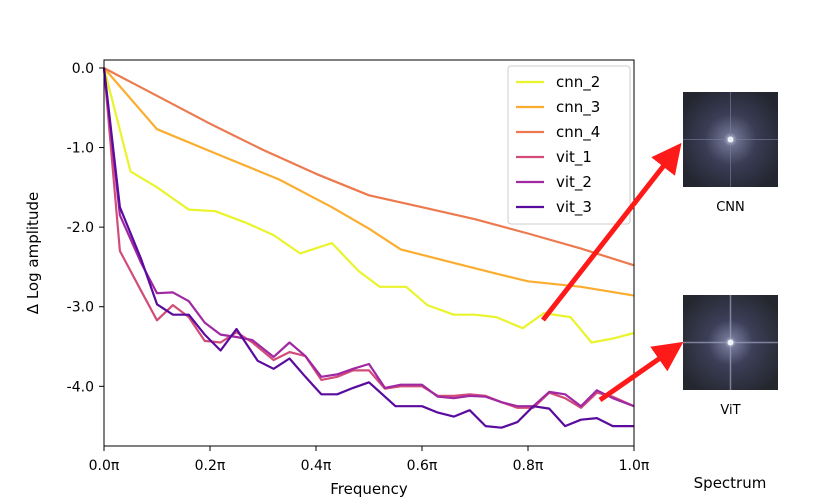 Image resolution: width=831 pixels, height=499 pixels. I want to click on y-tick-label: -2.0, so click(80, 228).